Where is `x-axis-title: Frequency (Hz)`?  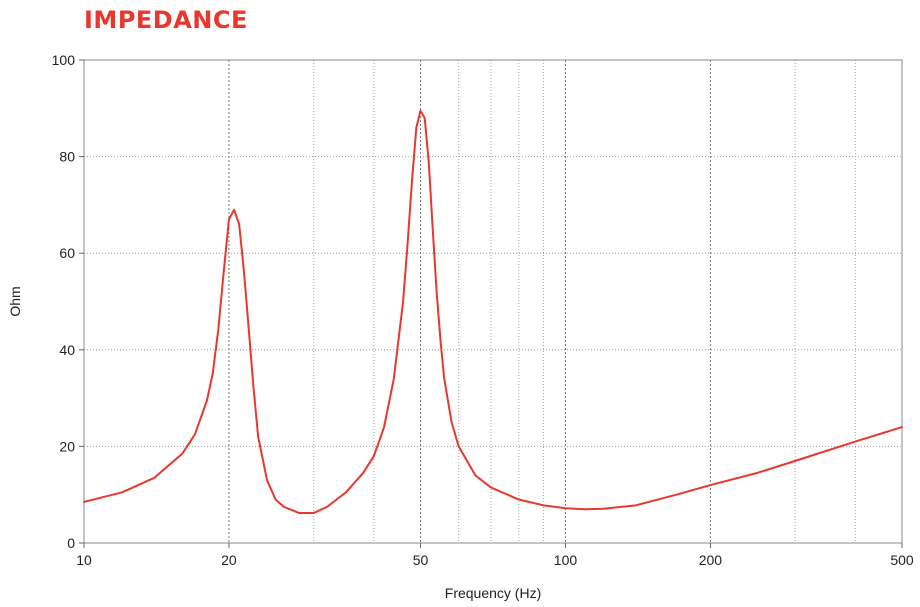
x-axis-title: Frequency (Hz) is located at coordinates (493, 593).